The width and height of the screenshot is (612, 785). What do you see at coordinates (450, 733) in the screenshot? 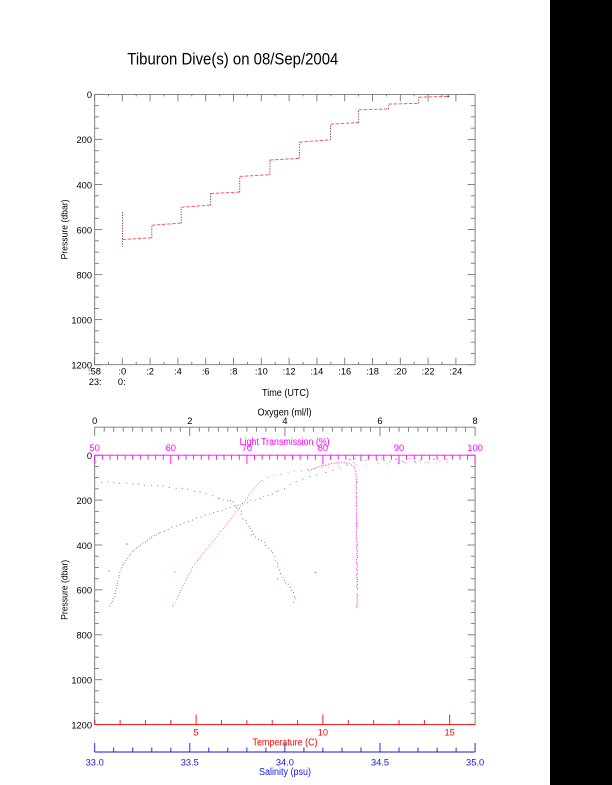
I see `svg-text: 15` at bounding box center [450, 733].